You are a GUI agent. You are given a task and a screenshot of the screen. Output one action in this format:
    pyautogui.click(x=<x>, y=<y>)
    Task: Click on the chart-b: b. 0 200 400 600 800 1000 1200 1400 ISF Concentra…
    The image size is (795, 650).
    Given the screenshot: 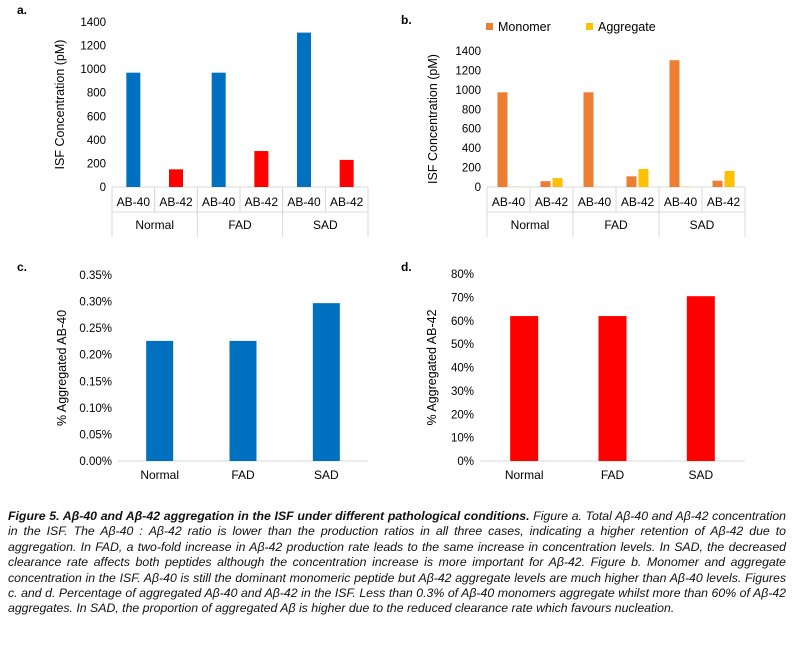 What is the action you would take?
    pyautogui.click(x=573, y=125)
    